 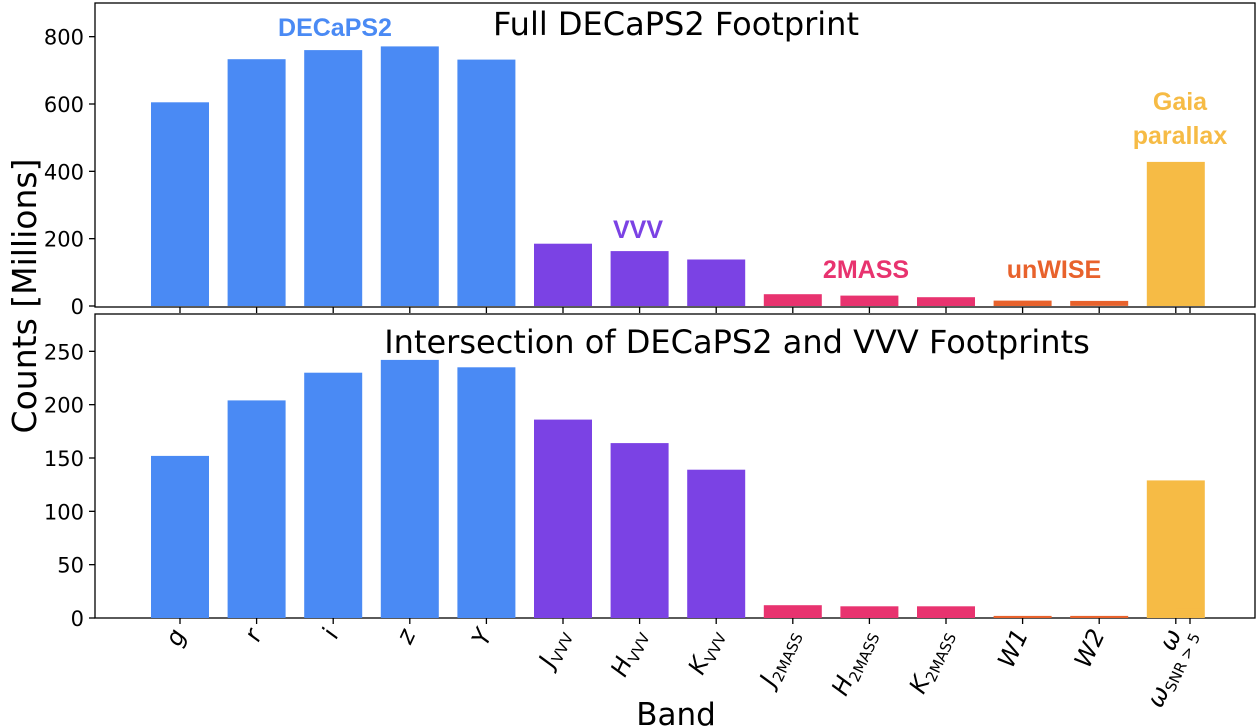 What do you see at coordinates (779, 660) in the screenshot?
I see `xtick-label-8: J2MASS` at bounding box center [779, 660].